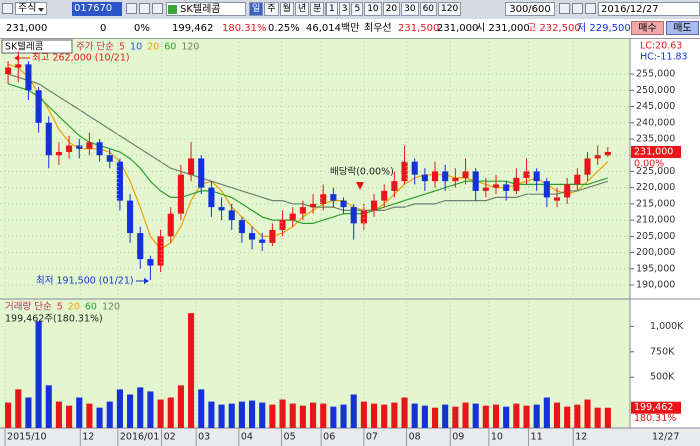 The width and height of the screenshot is (700, 446). What do you see at coordinates (655, 122) in the screenshot?
I see `y-tick-label: 240,000` at bounding box center [655, 122].